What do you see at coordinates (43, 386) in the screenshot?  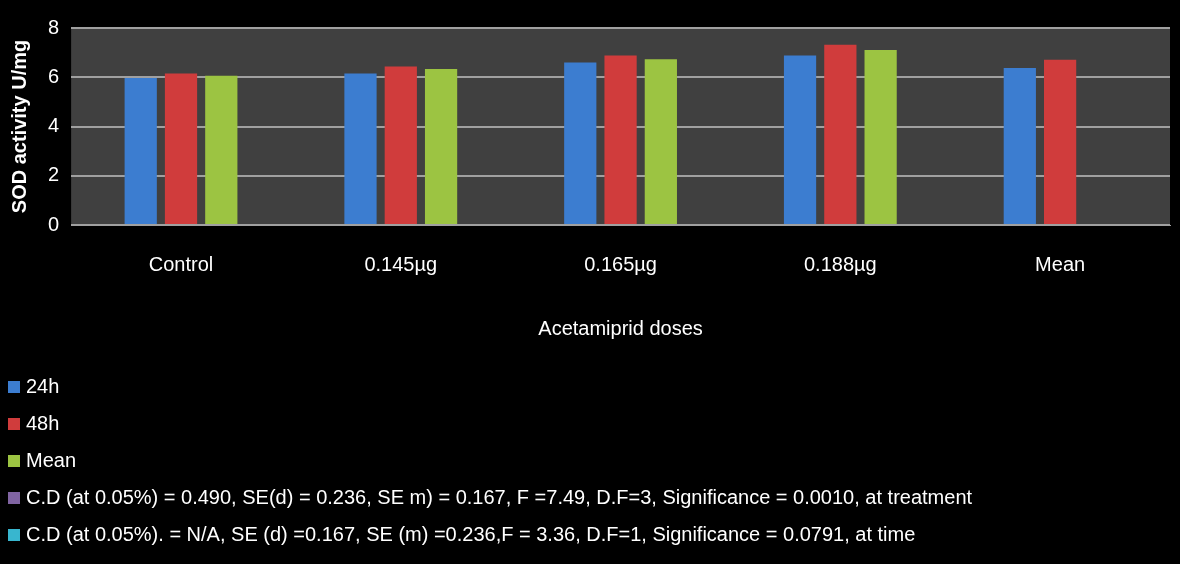 I see `legend-label: 24h` at bounding box center [43, 386].